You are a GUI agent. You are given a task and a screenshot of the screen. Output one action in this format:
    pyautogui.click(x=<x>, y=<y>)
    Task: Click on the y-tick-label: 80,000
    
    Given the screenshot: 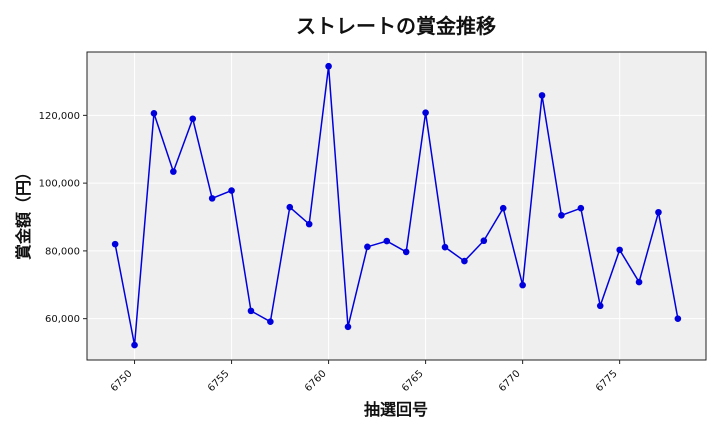 What is the action you would take?
    pyautogui.click(x=62, y=251)
    